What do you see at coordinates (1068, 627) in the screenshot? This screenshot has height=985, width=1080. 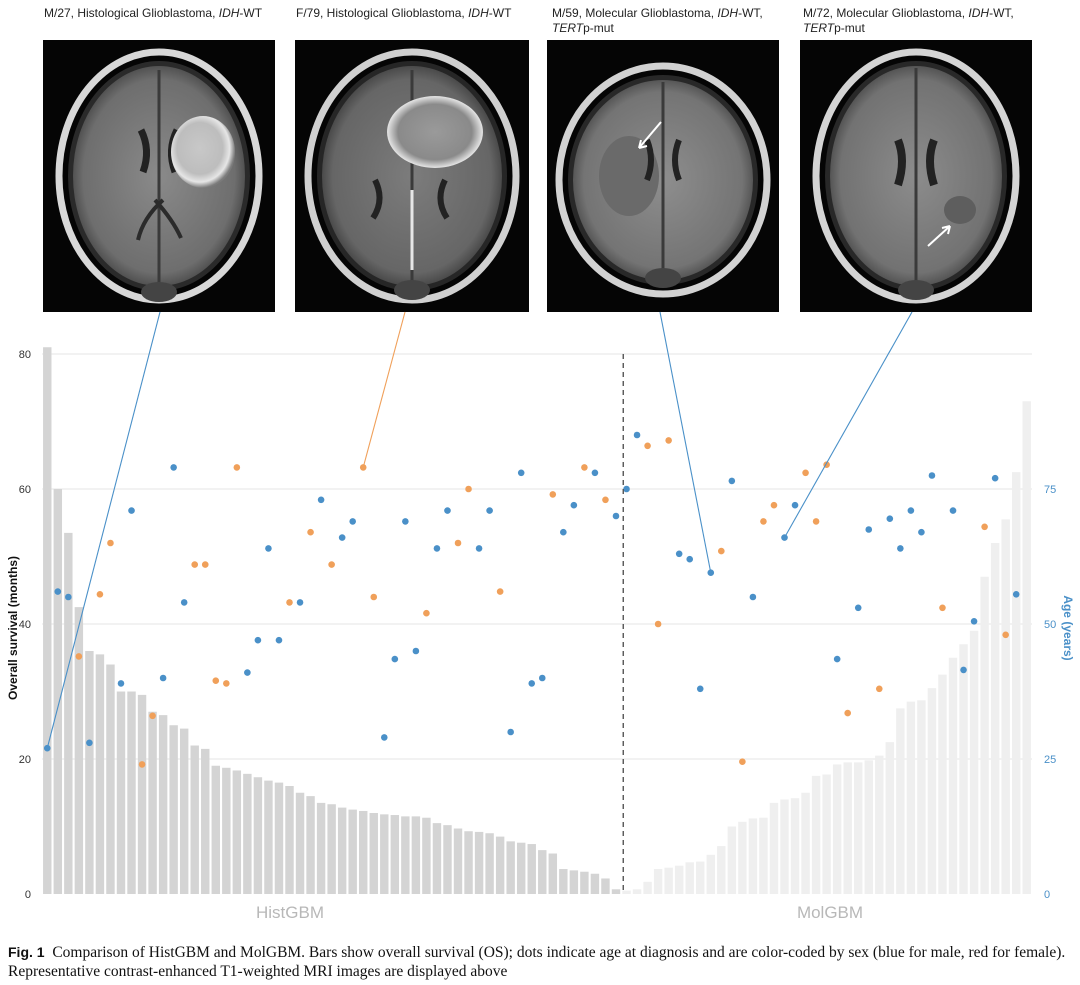 I see `y2-axis-label: Age (years)` at bounding box center [1068, 627].